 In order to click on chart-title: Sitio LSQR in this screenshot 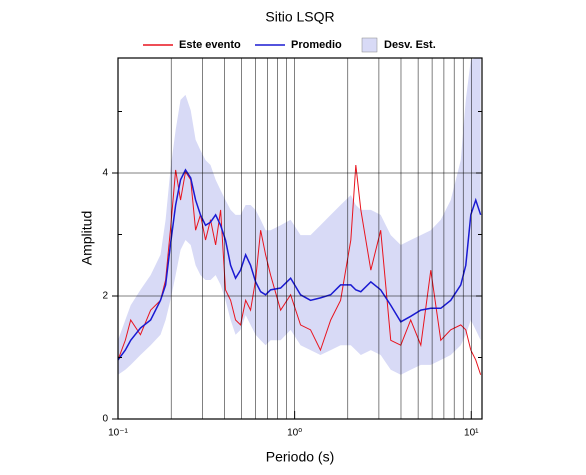, I will do `click(299, 17)`.